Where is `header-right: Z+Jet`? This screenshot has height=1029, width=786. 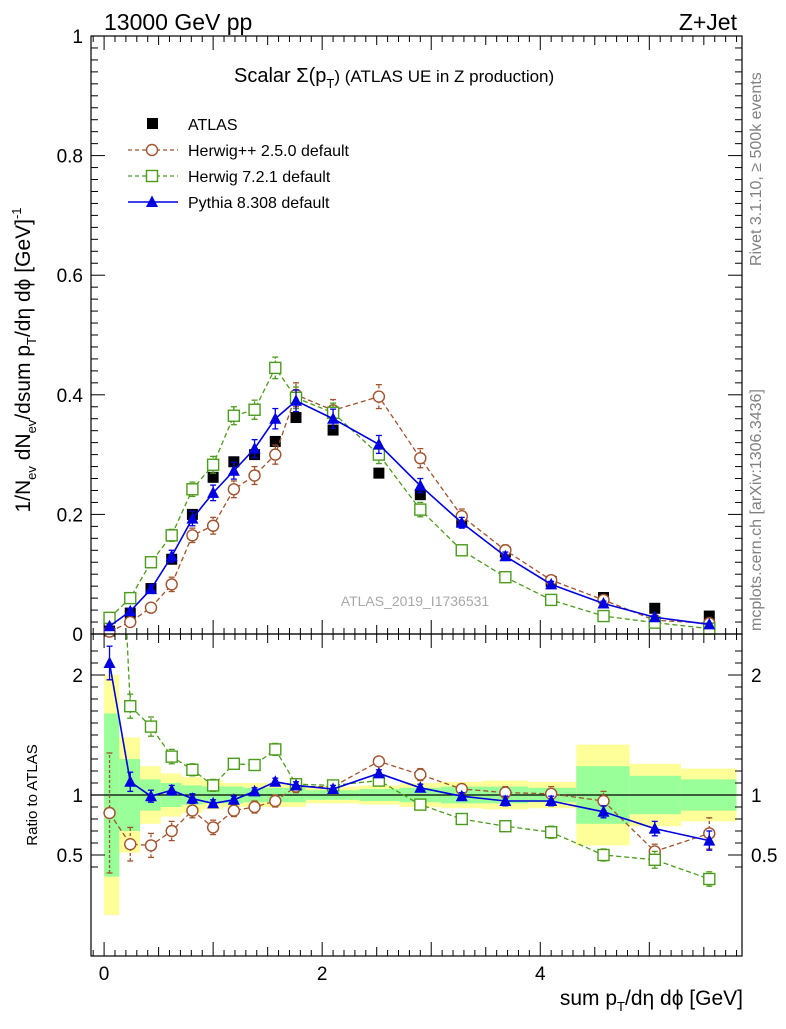
header-right: Z+Jet is located at coordinates (708, 22).